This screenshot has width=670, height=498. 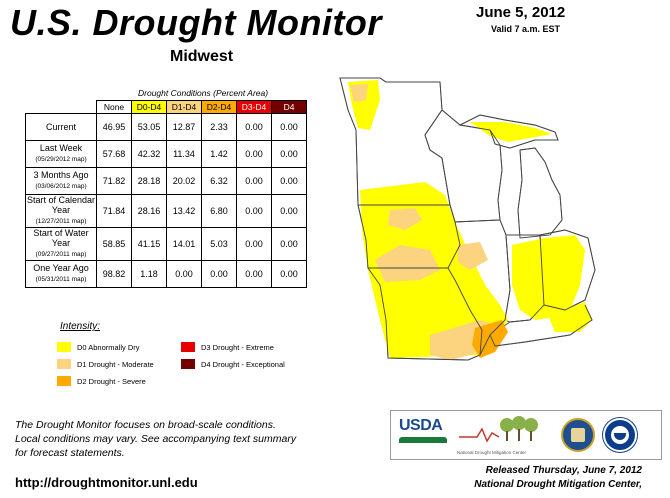 I want to click on d0-area-kentucky-east, so click(x=570, y=317).